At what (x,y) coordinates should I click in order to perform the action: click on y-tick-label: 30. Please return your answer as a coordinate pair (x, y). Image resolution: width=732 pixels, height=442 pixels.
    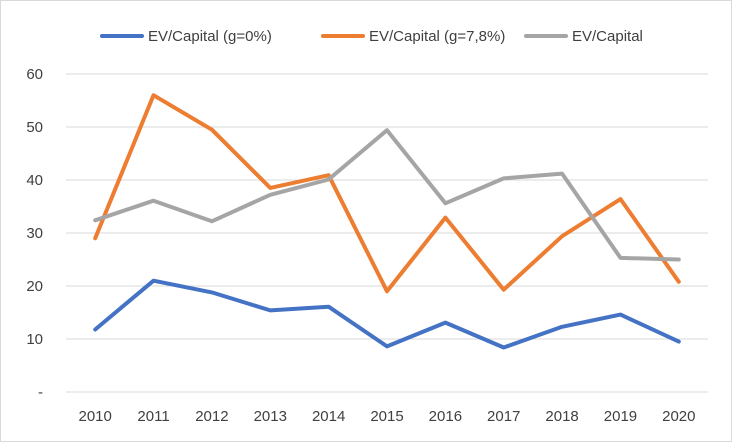
    Looking at the image, I should click on (34, 233).